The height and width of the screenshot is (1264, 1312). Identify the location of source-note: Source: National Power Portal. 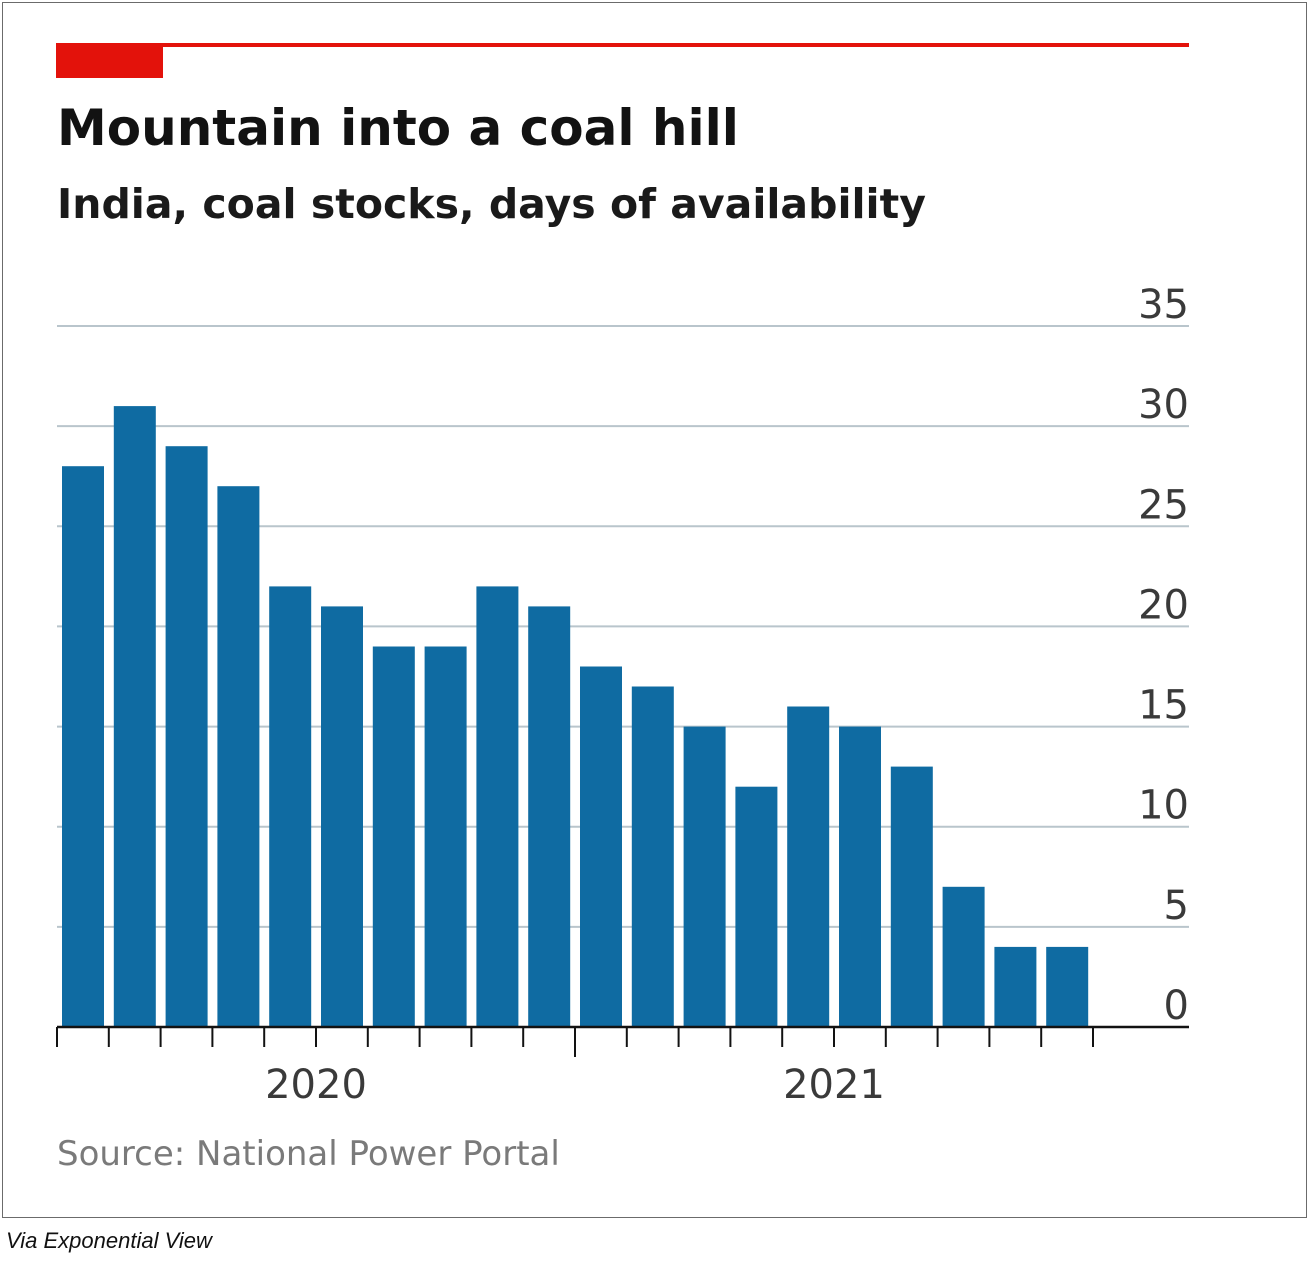
(308, 1154).